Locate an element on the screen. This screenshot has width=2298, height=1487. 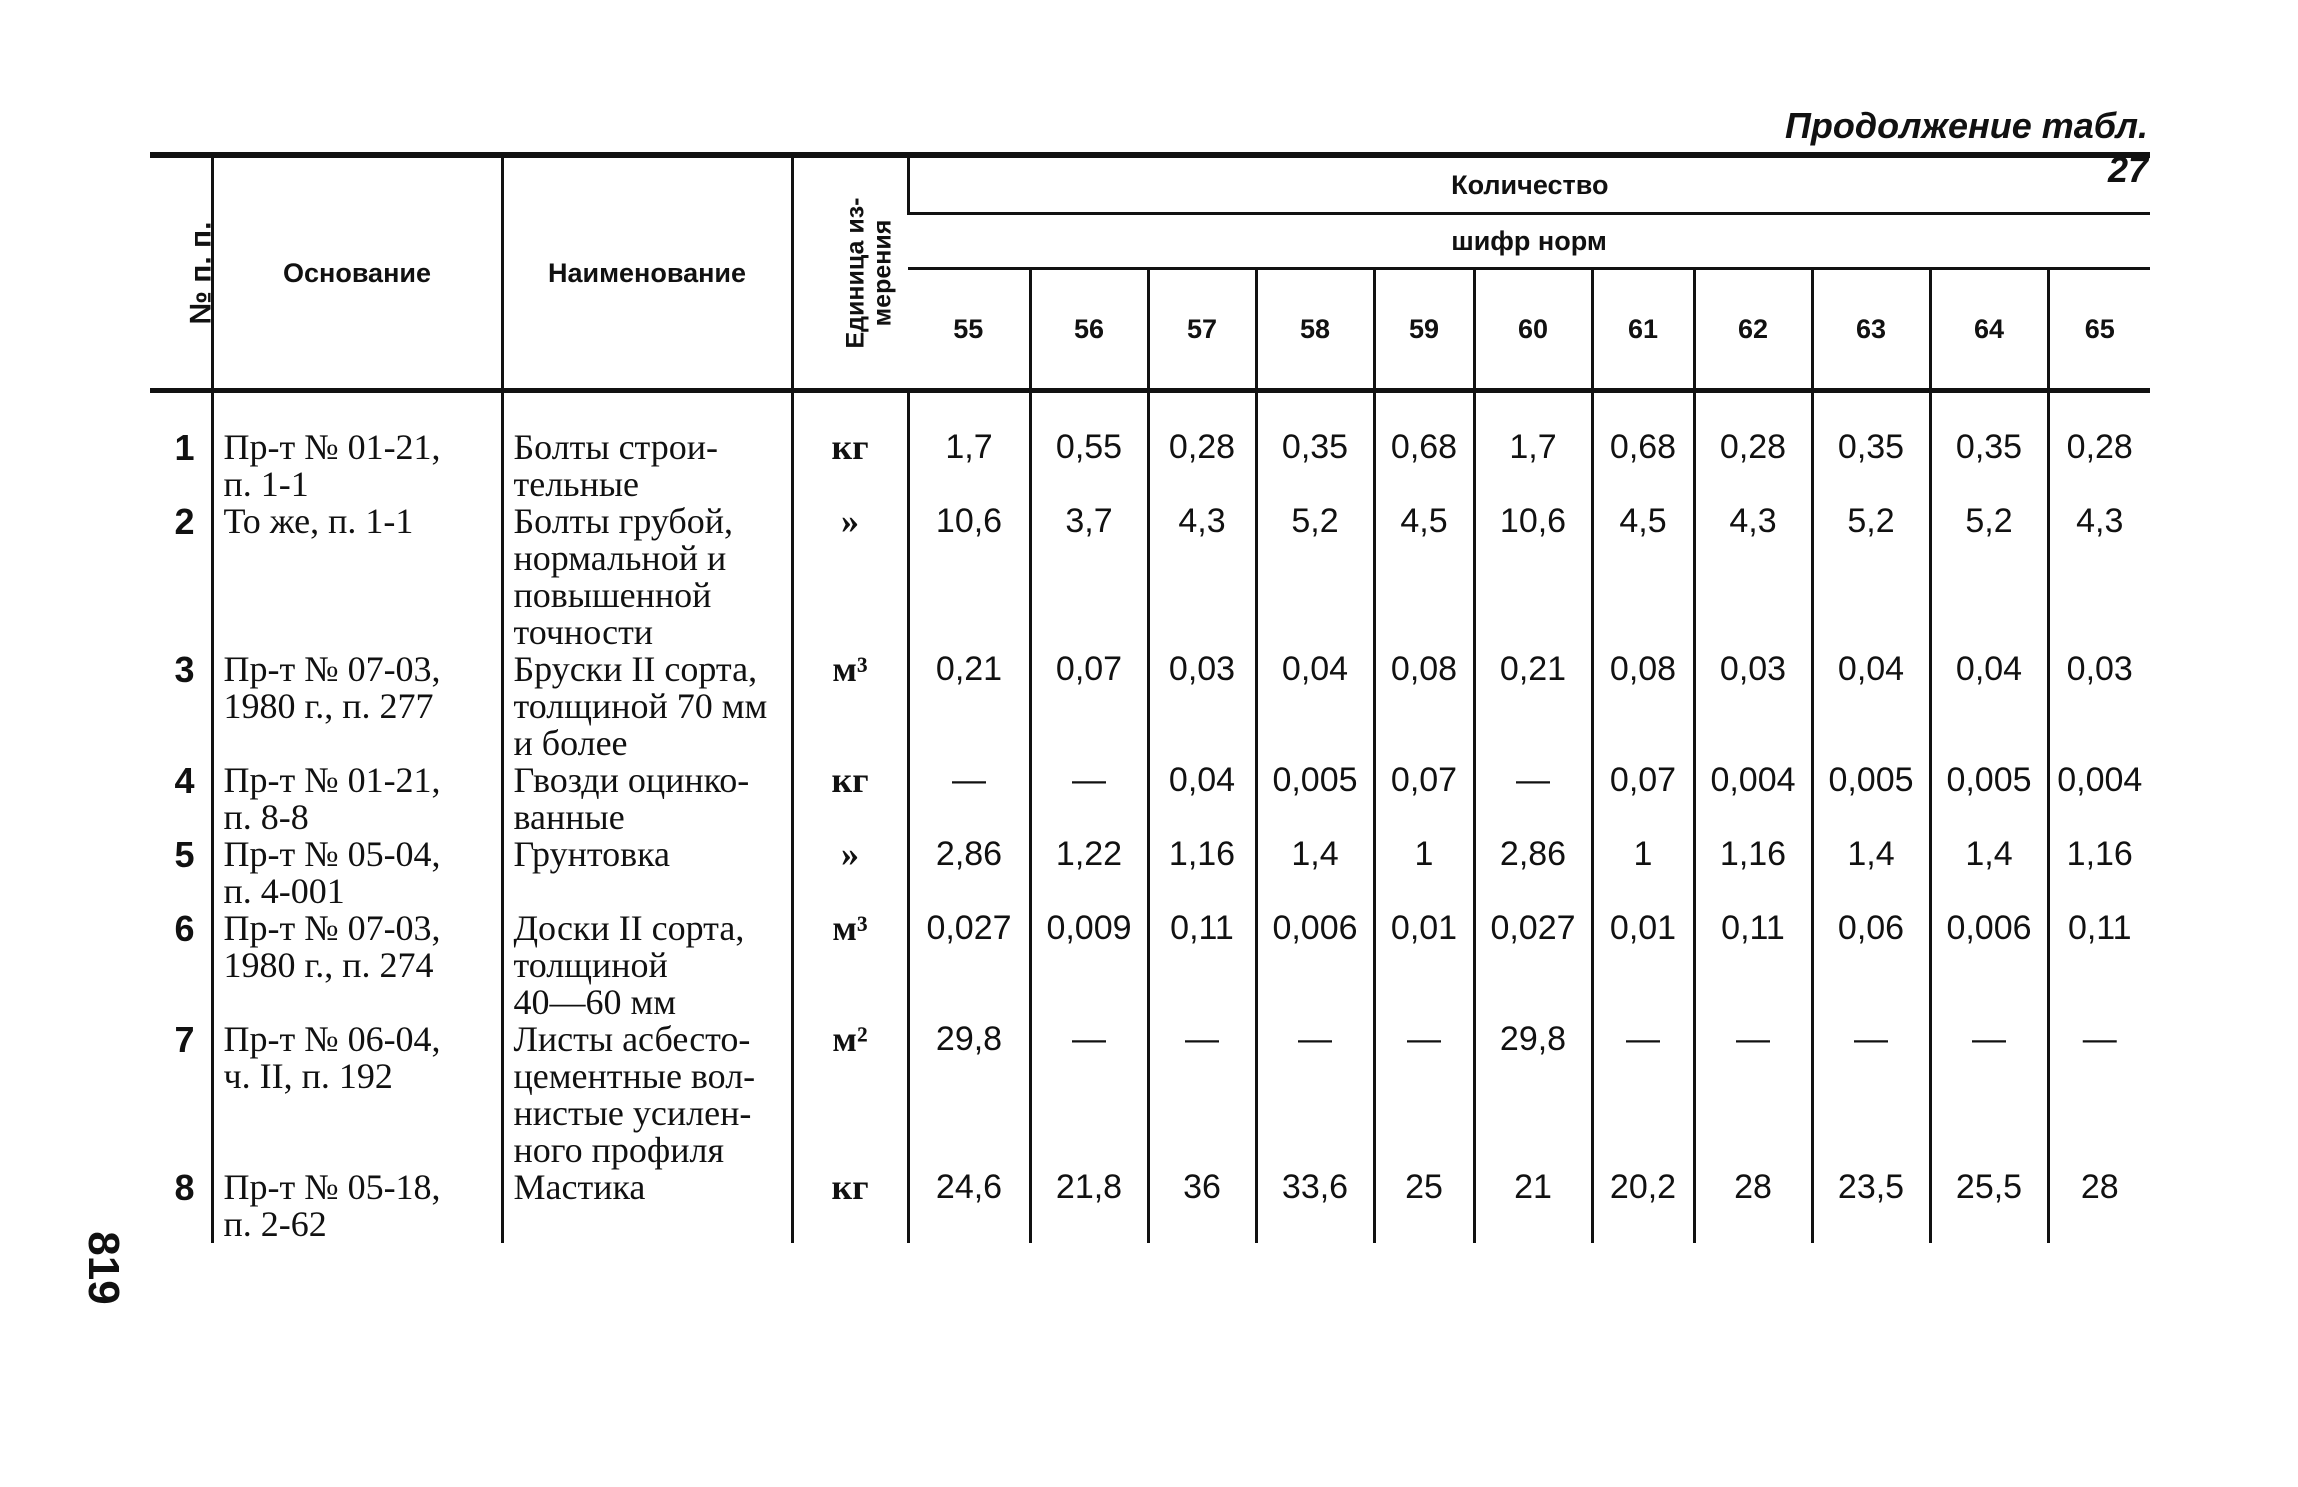
basis-cell: Пр-т № 05-18, п. 2-62 is located at coordinates (356, 1206).